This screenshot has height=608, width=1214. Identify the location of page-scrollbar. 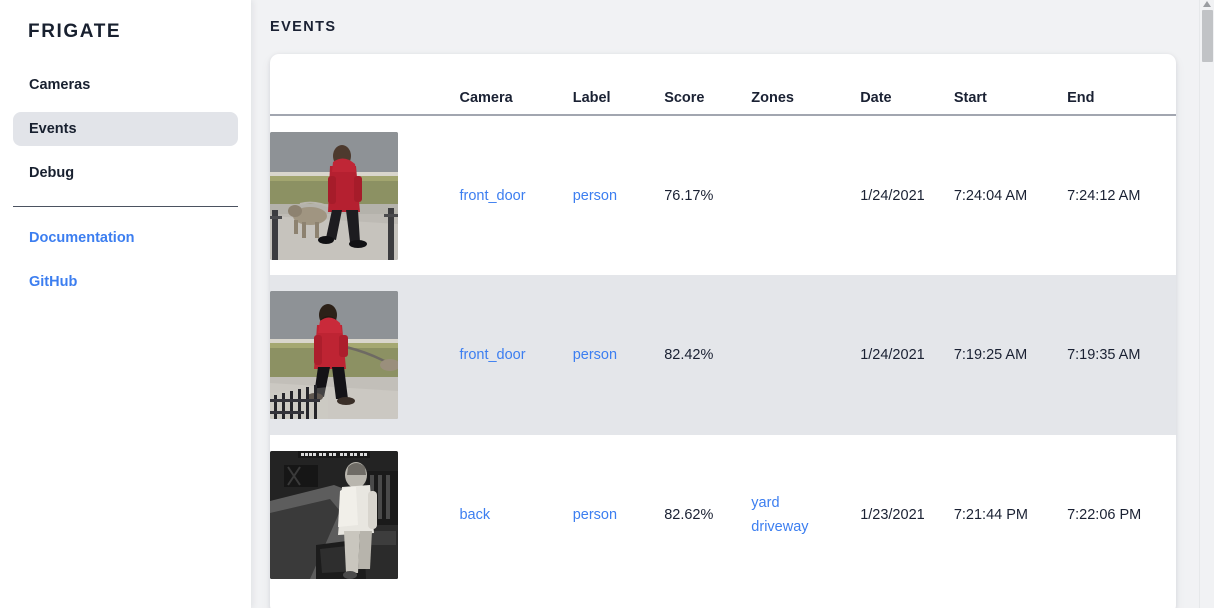
(1206, 304).